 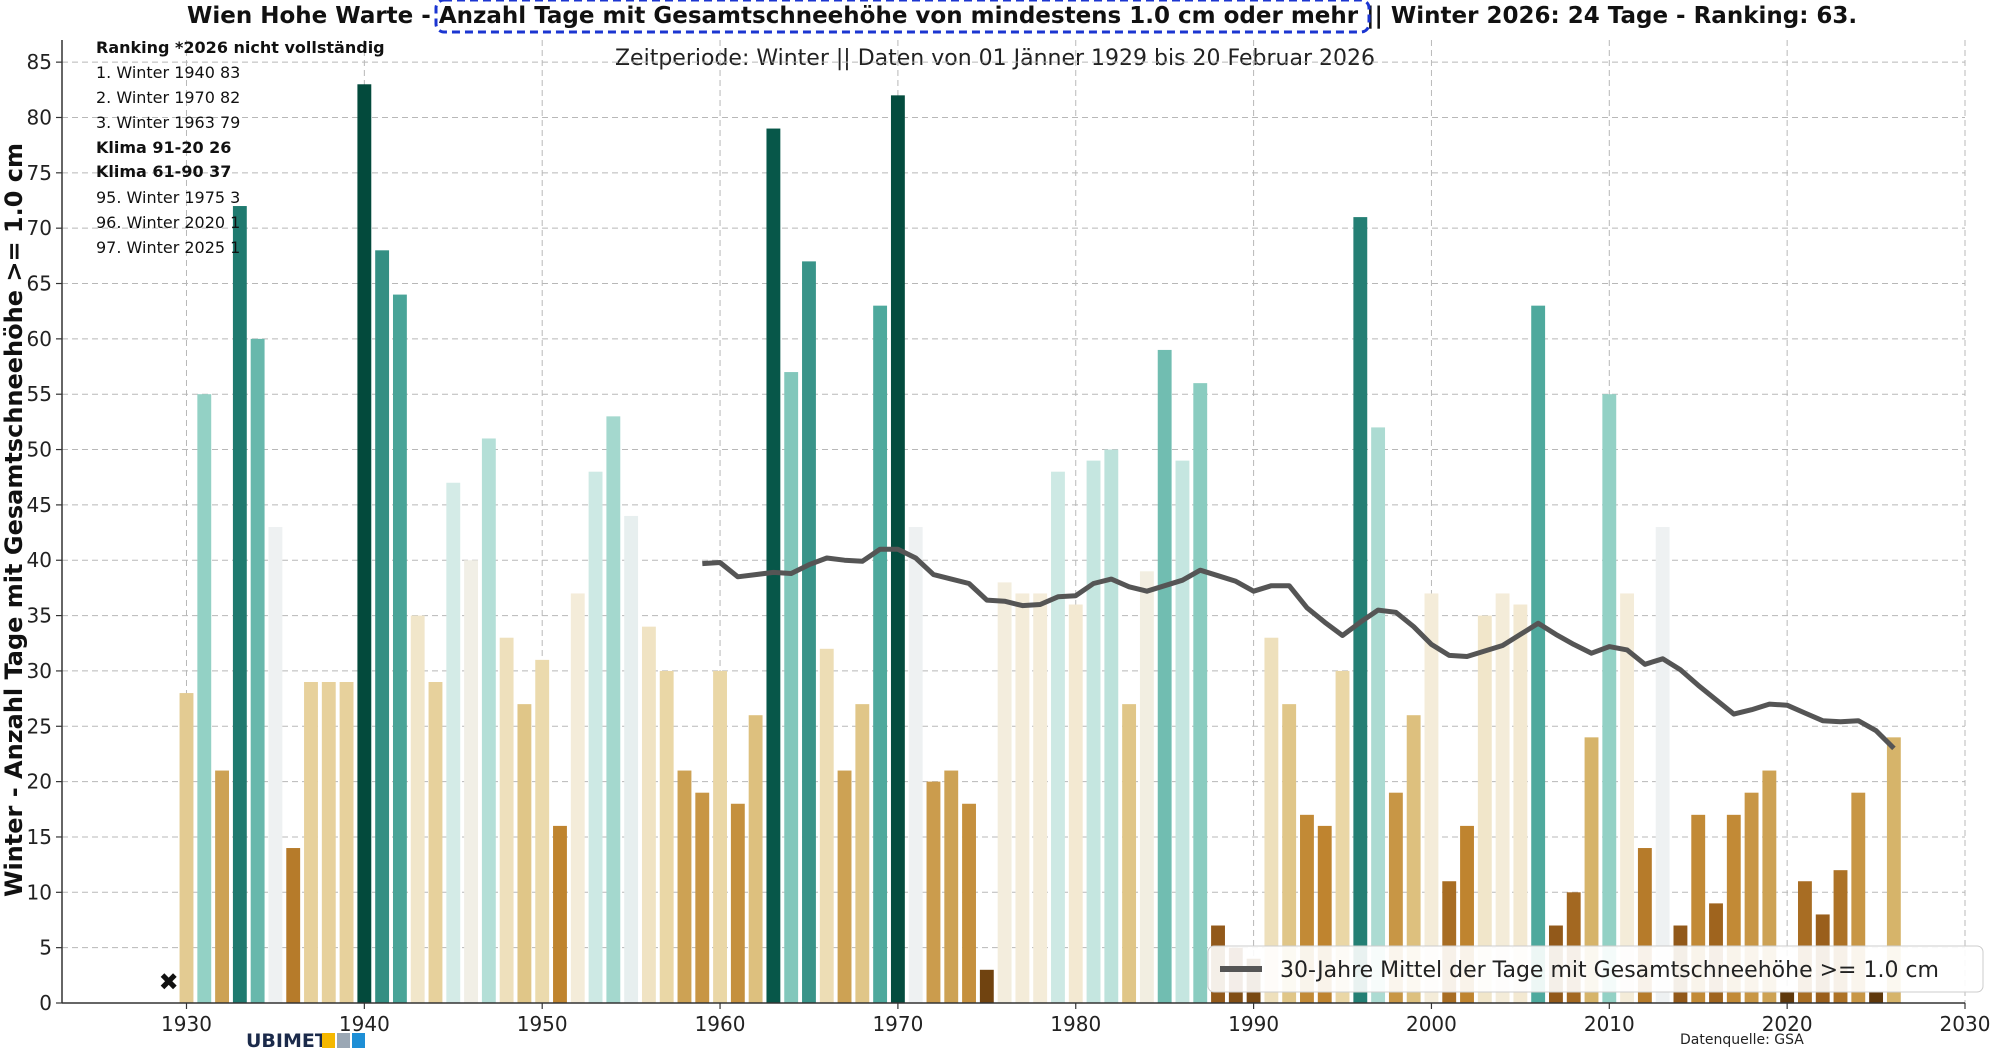 What do you see at coordinates (163, 171) in the screenshot?
I see `ranking-entry: Klima 61-90 37` at bounding box center [163, 171].